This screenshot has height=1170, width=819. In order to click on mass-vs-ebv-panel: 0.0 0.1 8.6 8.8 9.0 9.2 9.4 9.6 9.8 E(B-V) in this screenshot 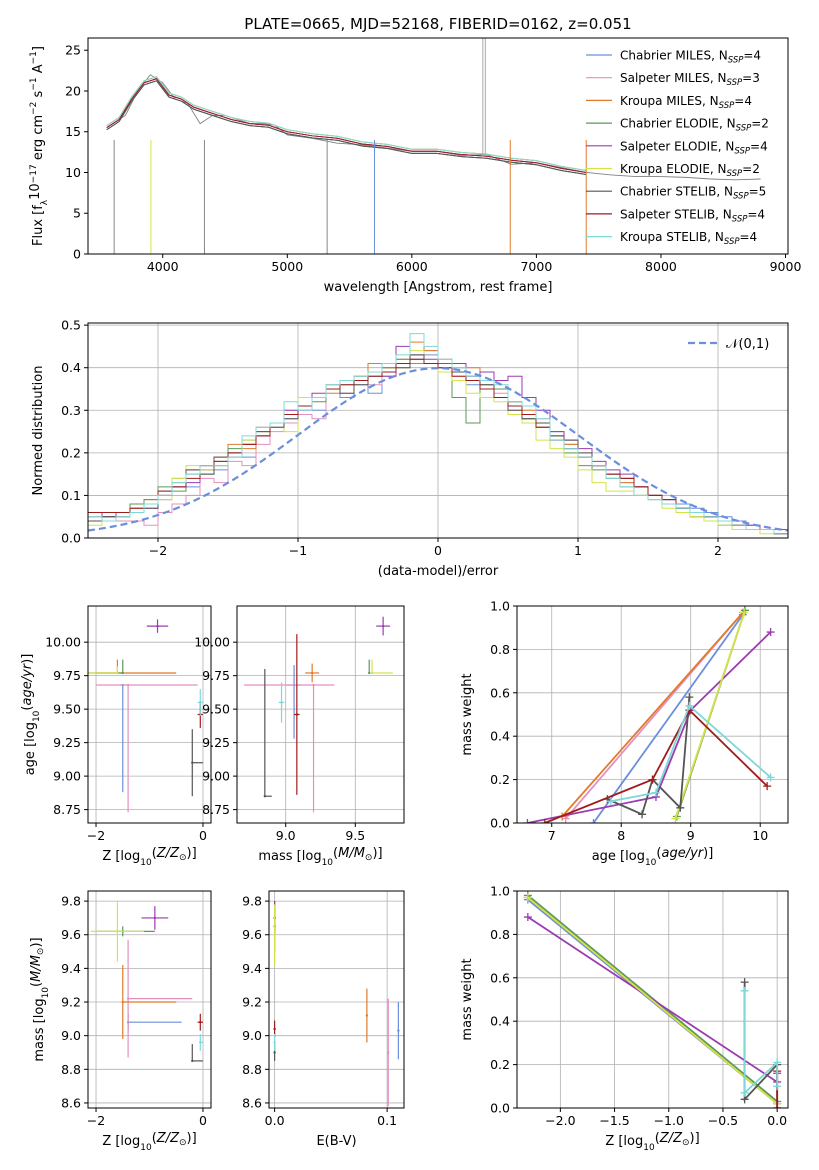, I will do `click(323, 1019)`.